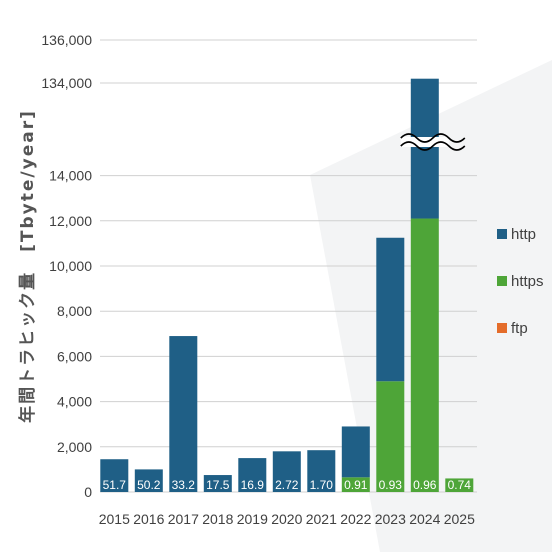 This screenshot has width=552, height=552. What do you see at coordinates (183, 414) in the screenshot?
I see `bar-http-2017` at bounding box center [183, 414].